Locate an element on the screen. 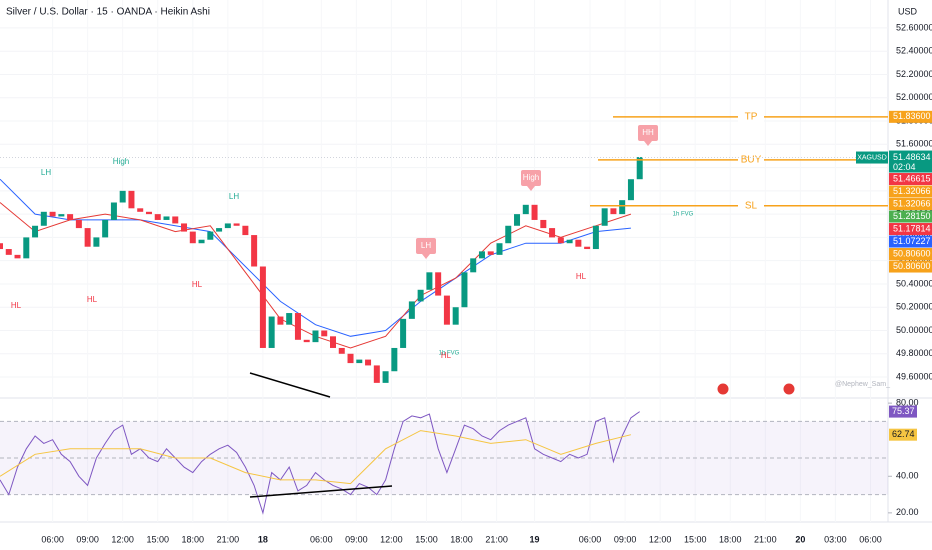 This screenshot has width=932, height=550. y-tick-label: 52.60000 is located at coordinates (914, 27).